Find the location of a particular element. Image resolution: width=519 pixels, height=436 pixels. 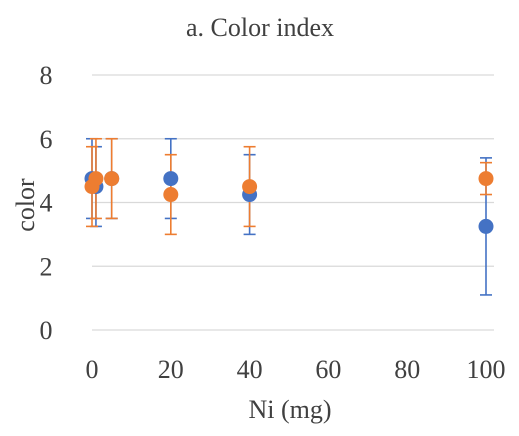

y-tick-label: 6 is located at coordinates (46, 139).